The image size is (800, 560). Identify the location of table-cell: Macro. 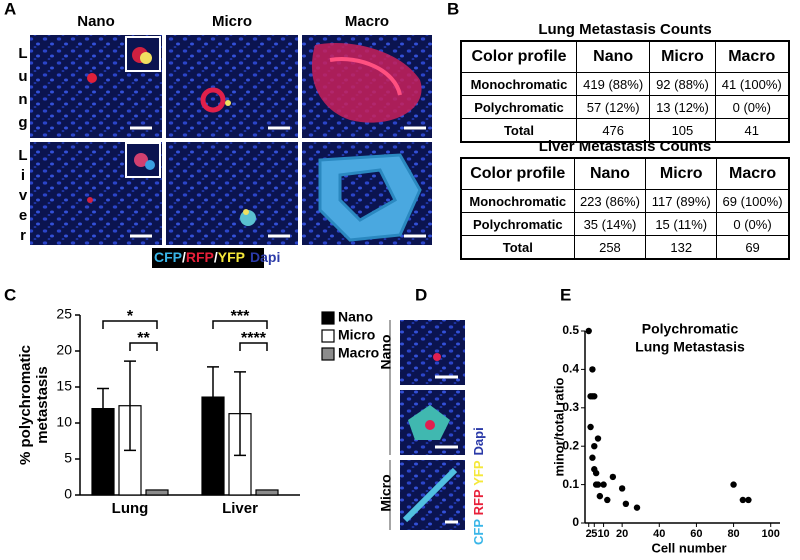
(753, 173).